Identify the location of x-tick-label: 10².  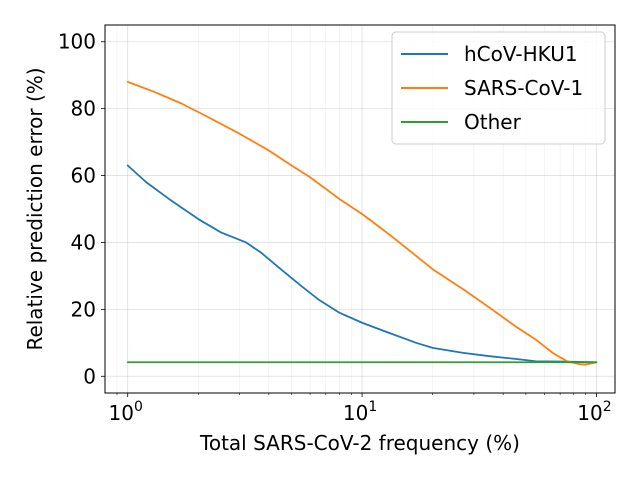
(594, 412).